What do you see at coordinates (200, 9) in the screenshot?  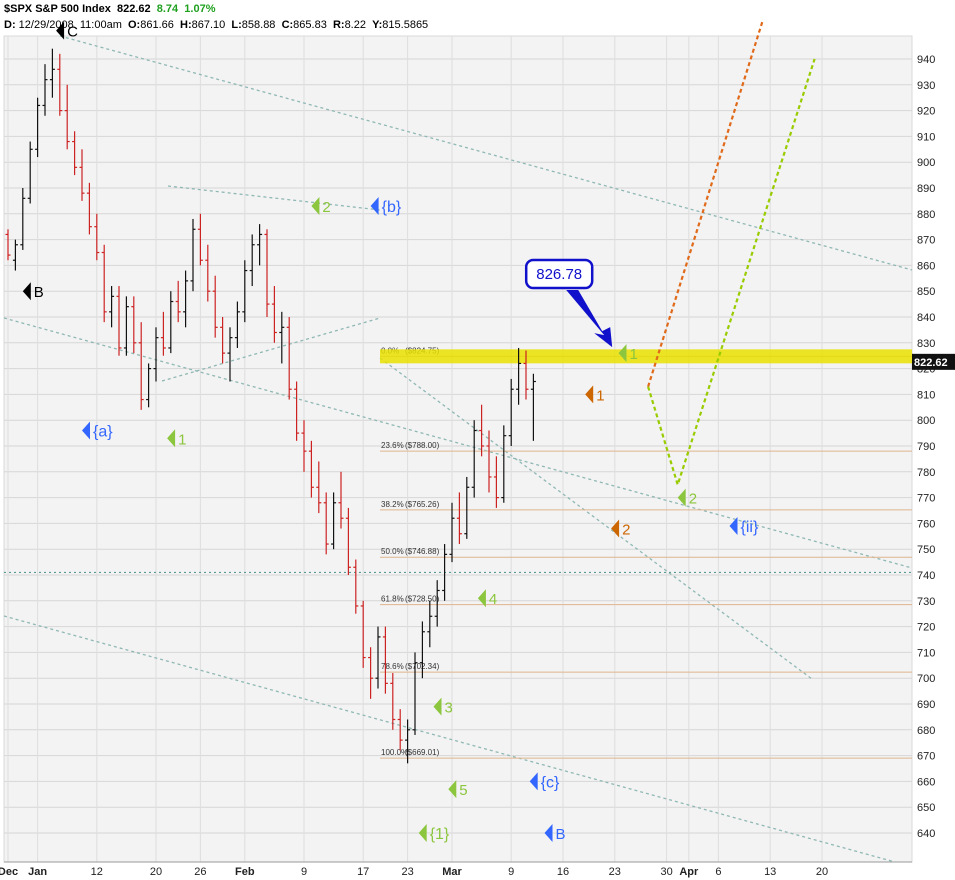 I see `price-change-pct: 1.07%` at bounding box center [200, 9].